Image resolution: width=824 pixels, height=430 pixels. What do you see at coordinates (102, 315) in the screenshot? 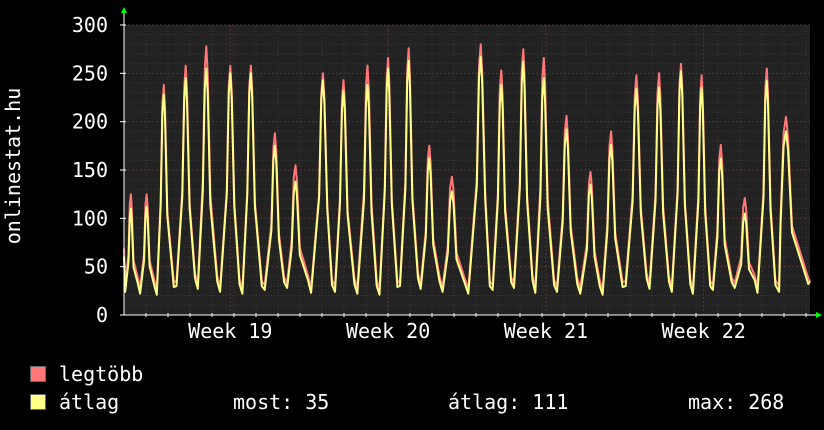
I see `y-tick-label: 0` at bounding box center [102, 315].